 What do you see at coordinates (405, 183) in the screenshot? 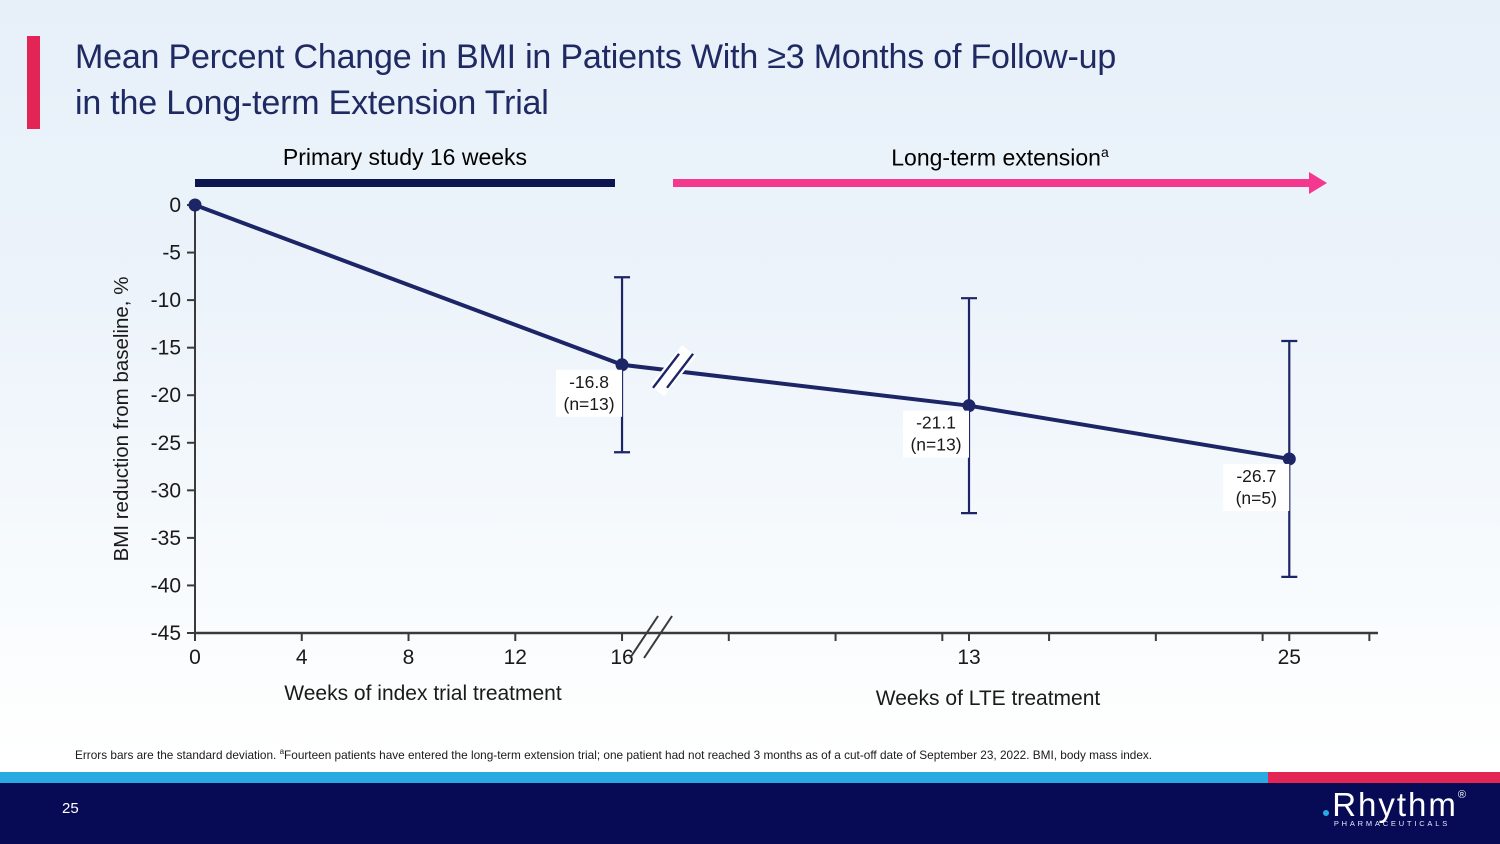
I see `primary-phase-bar` at bounding box center [405, 183].